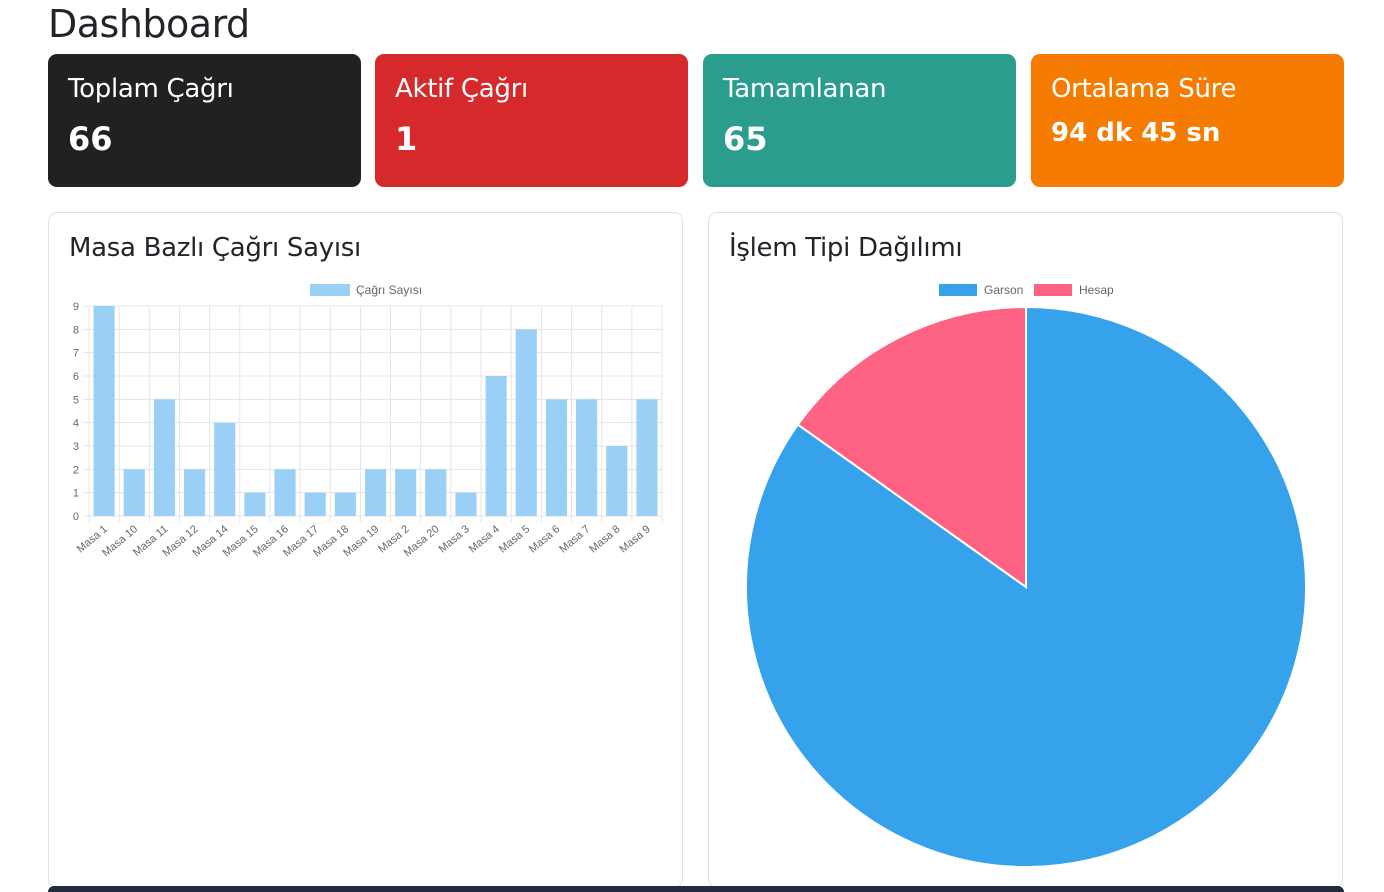 The width and height of the screenshot is (1384, 892). What do you see at coordinates (805, 89) in the screenshot?
I see `stat-card-label: Tamamlanan` at bounding box center [805, 89].